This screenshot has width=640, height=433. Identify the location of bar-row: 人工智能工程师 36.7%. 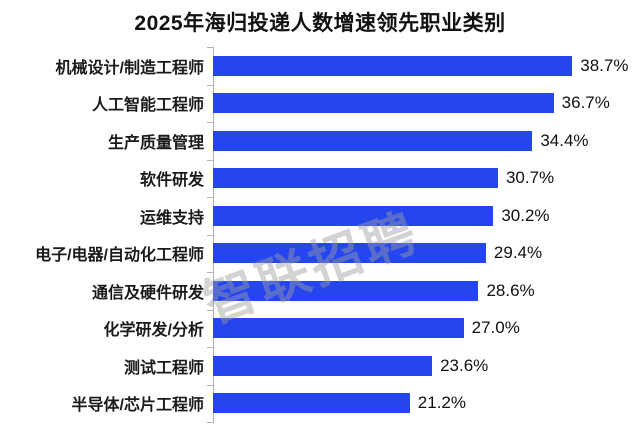
(320, 104).